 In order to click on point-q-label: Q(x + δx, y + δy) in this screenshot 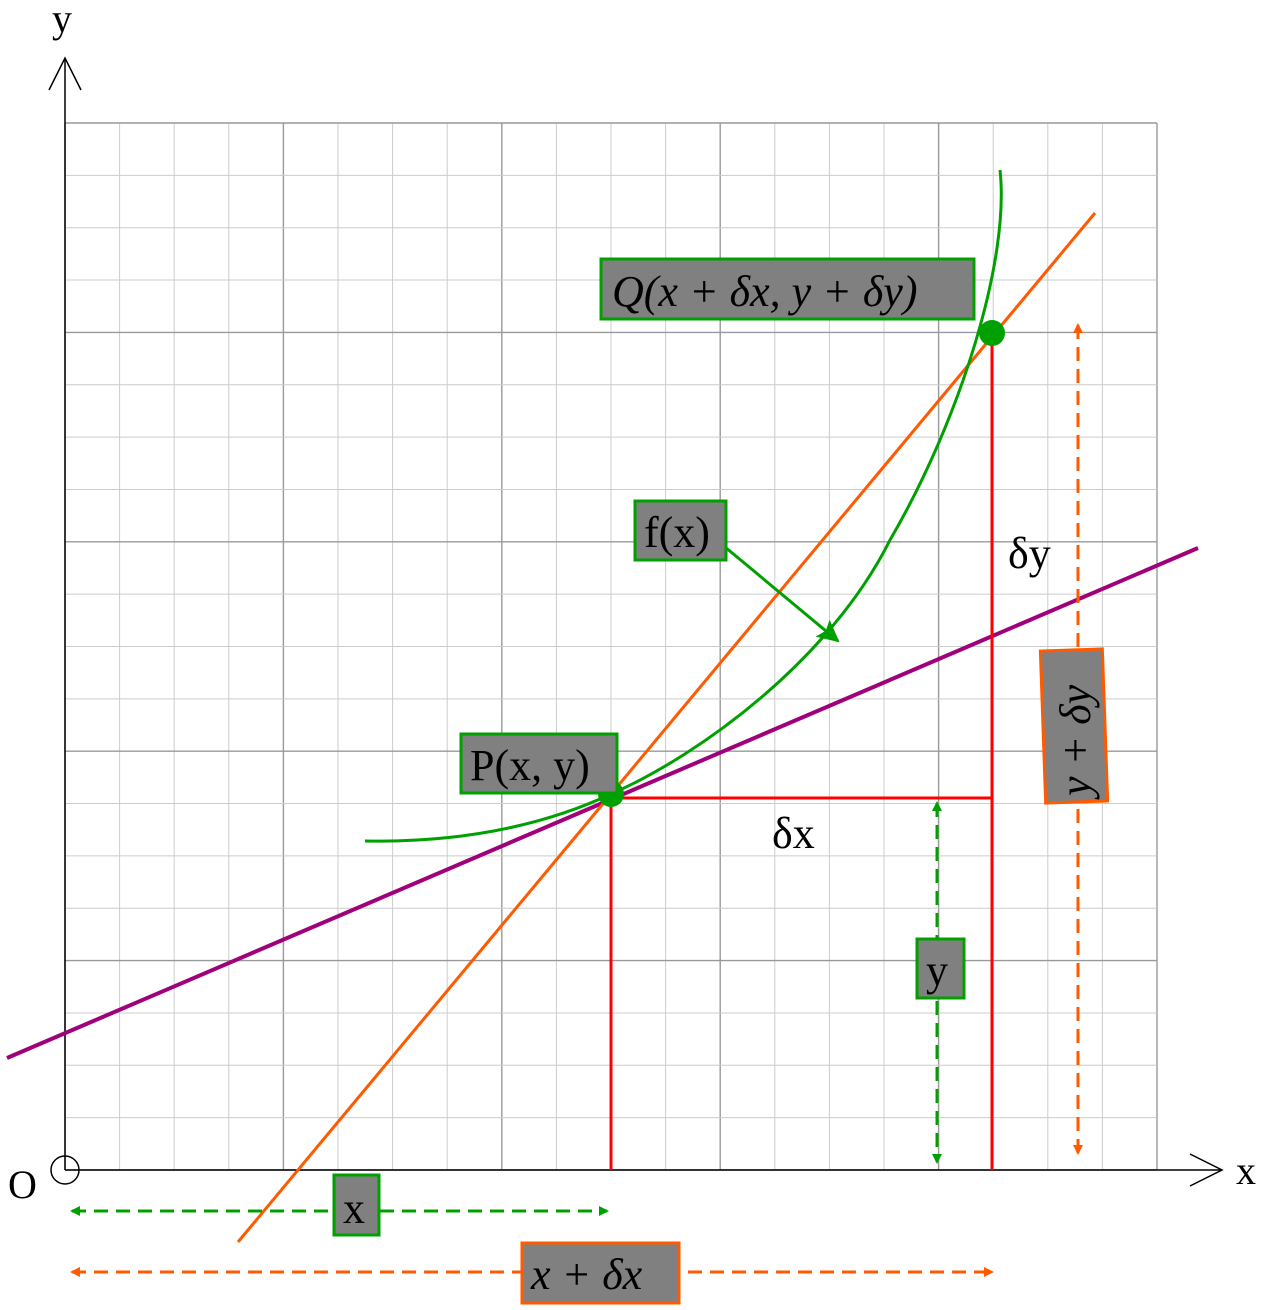, I will do `click(765, 291)`.